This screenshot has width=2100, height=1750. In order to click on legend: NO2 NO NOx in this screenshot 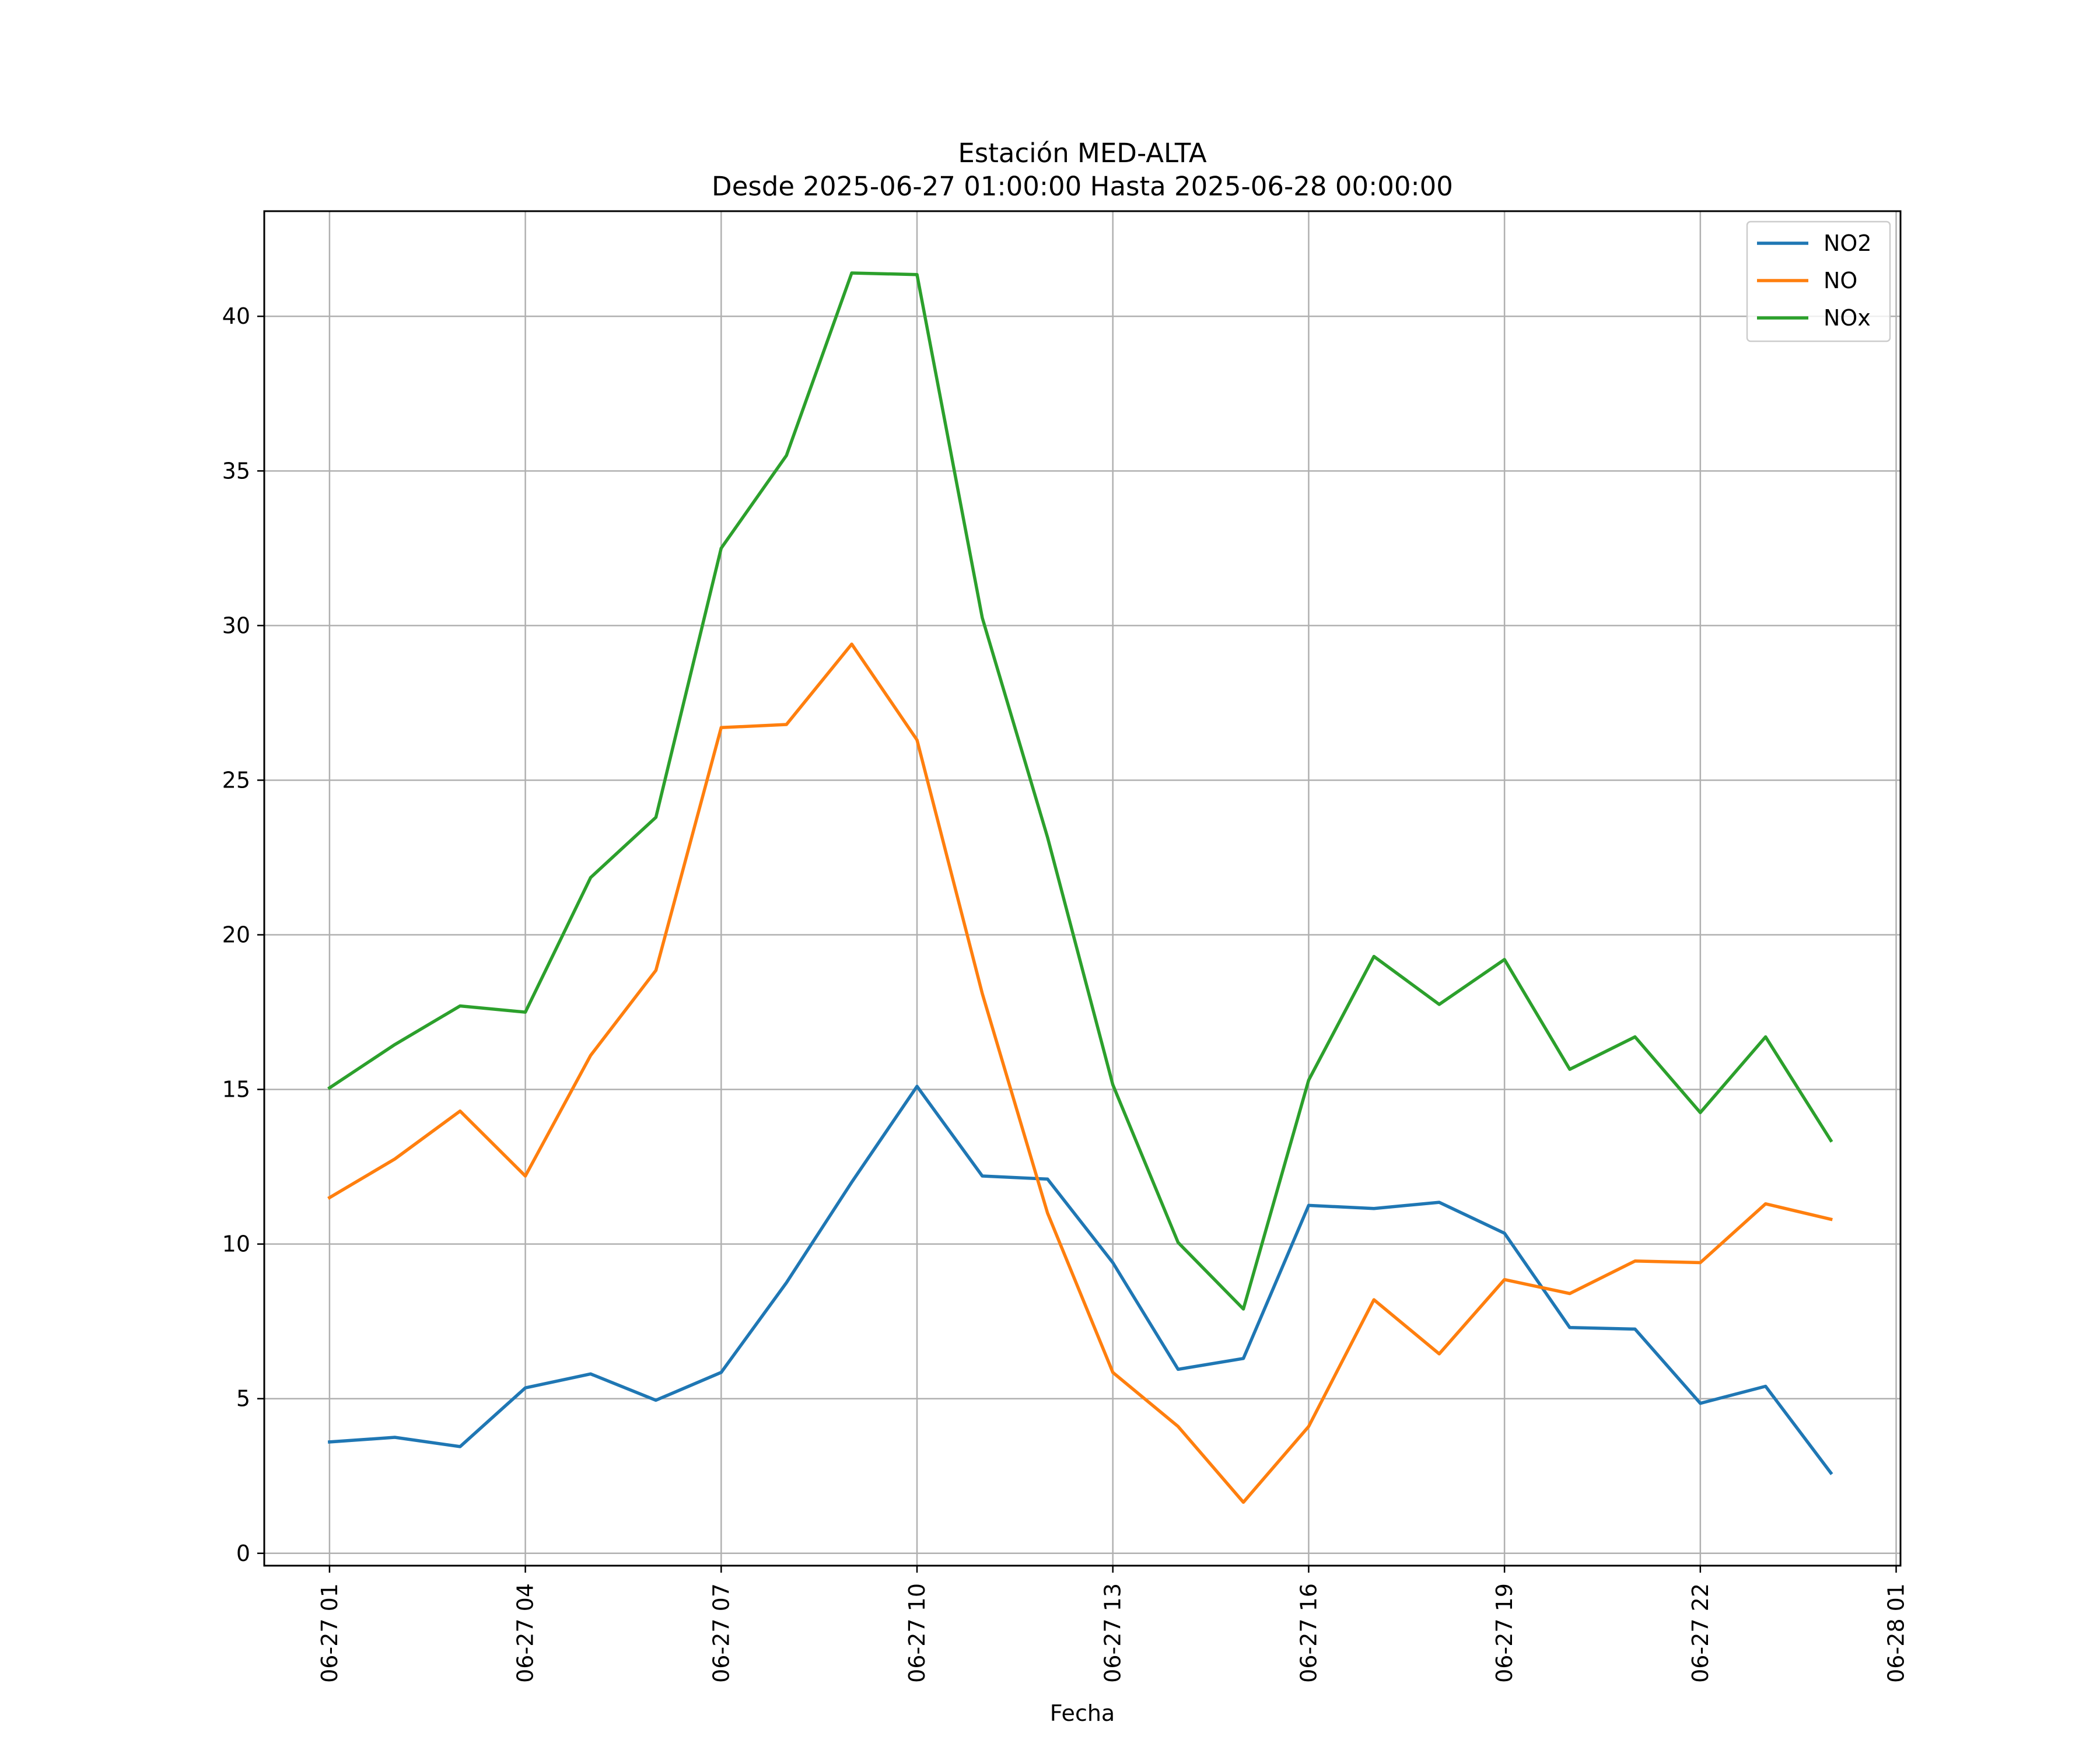, I will do `click(1818, 281)`.